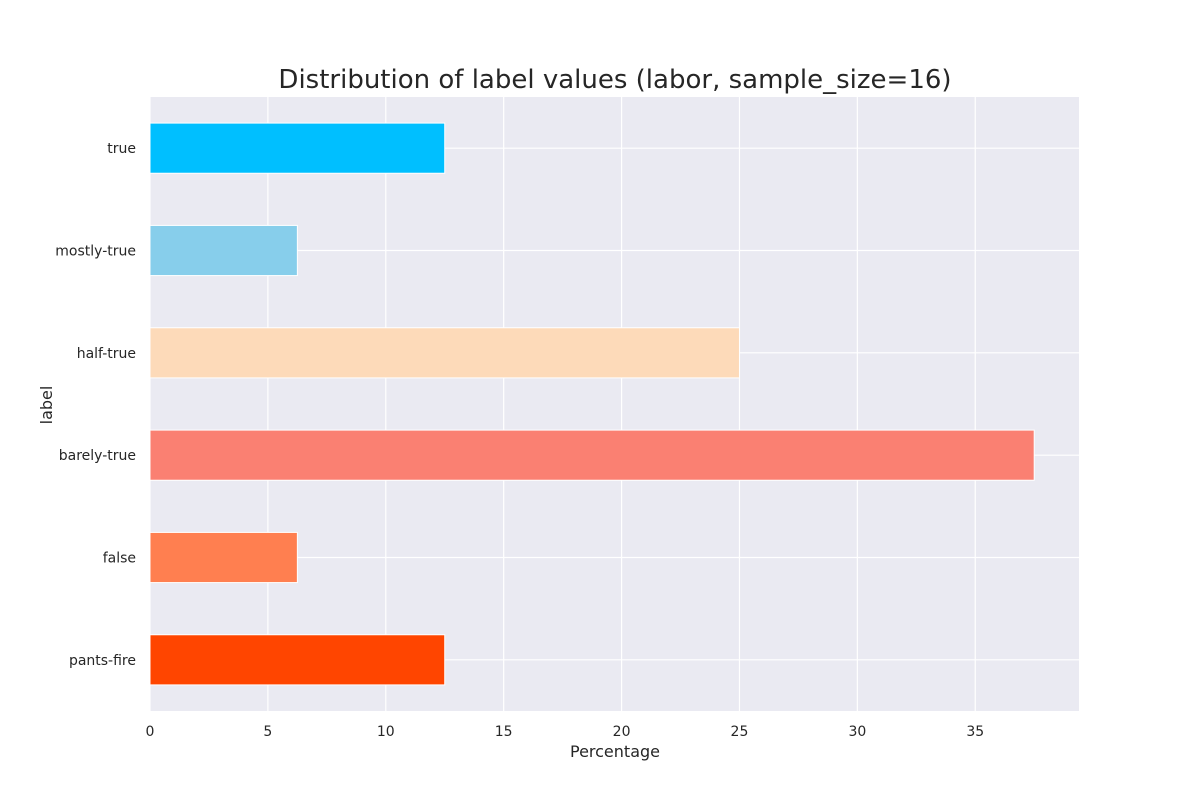 The image size is (1200, 800). Describe the element at coordinates (106, 354) in the screenshot. I see `y-tick-label: half-true` at that location.